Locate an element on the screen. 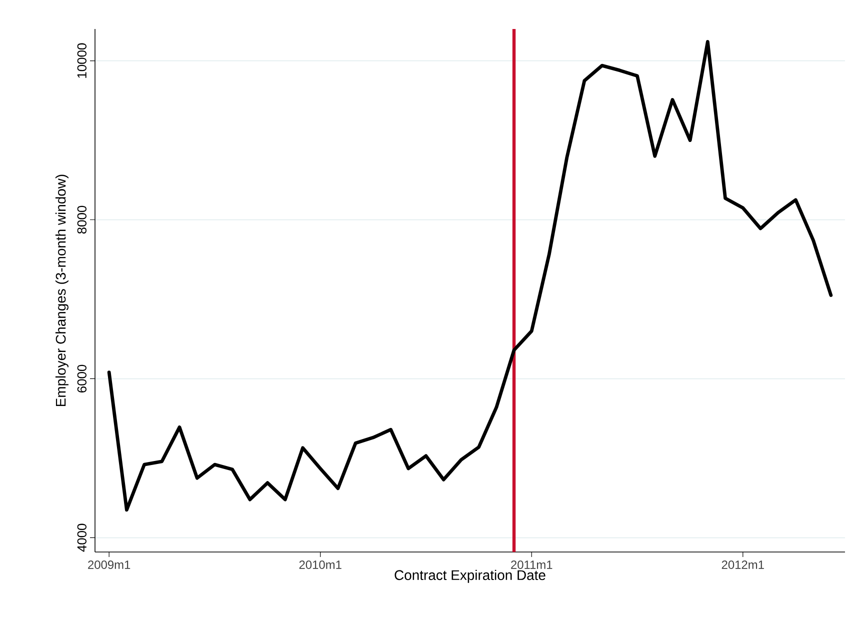 The width and height of the screenshot is (856, 627). y-tick-label: 10000 is located at coordinates (81, 60).